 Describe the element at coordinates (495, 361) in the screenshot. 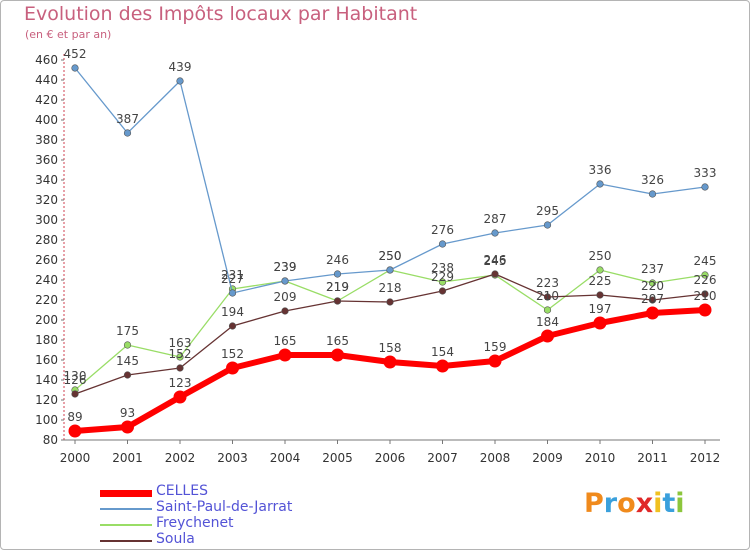

I see `data-point-celles-2008` at that location.